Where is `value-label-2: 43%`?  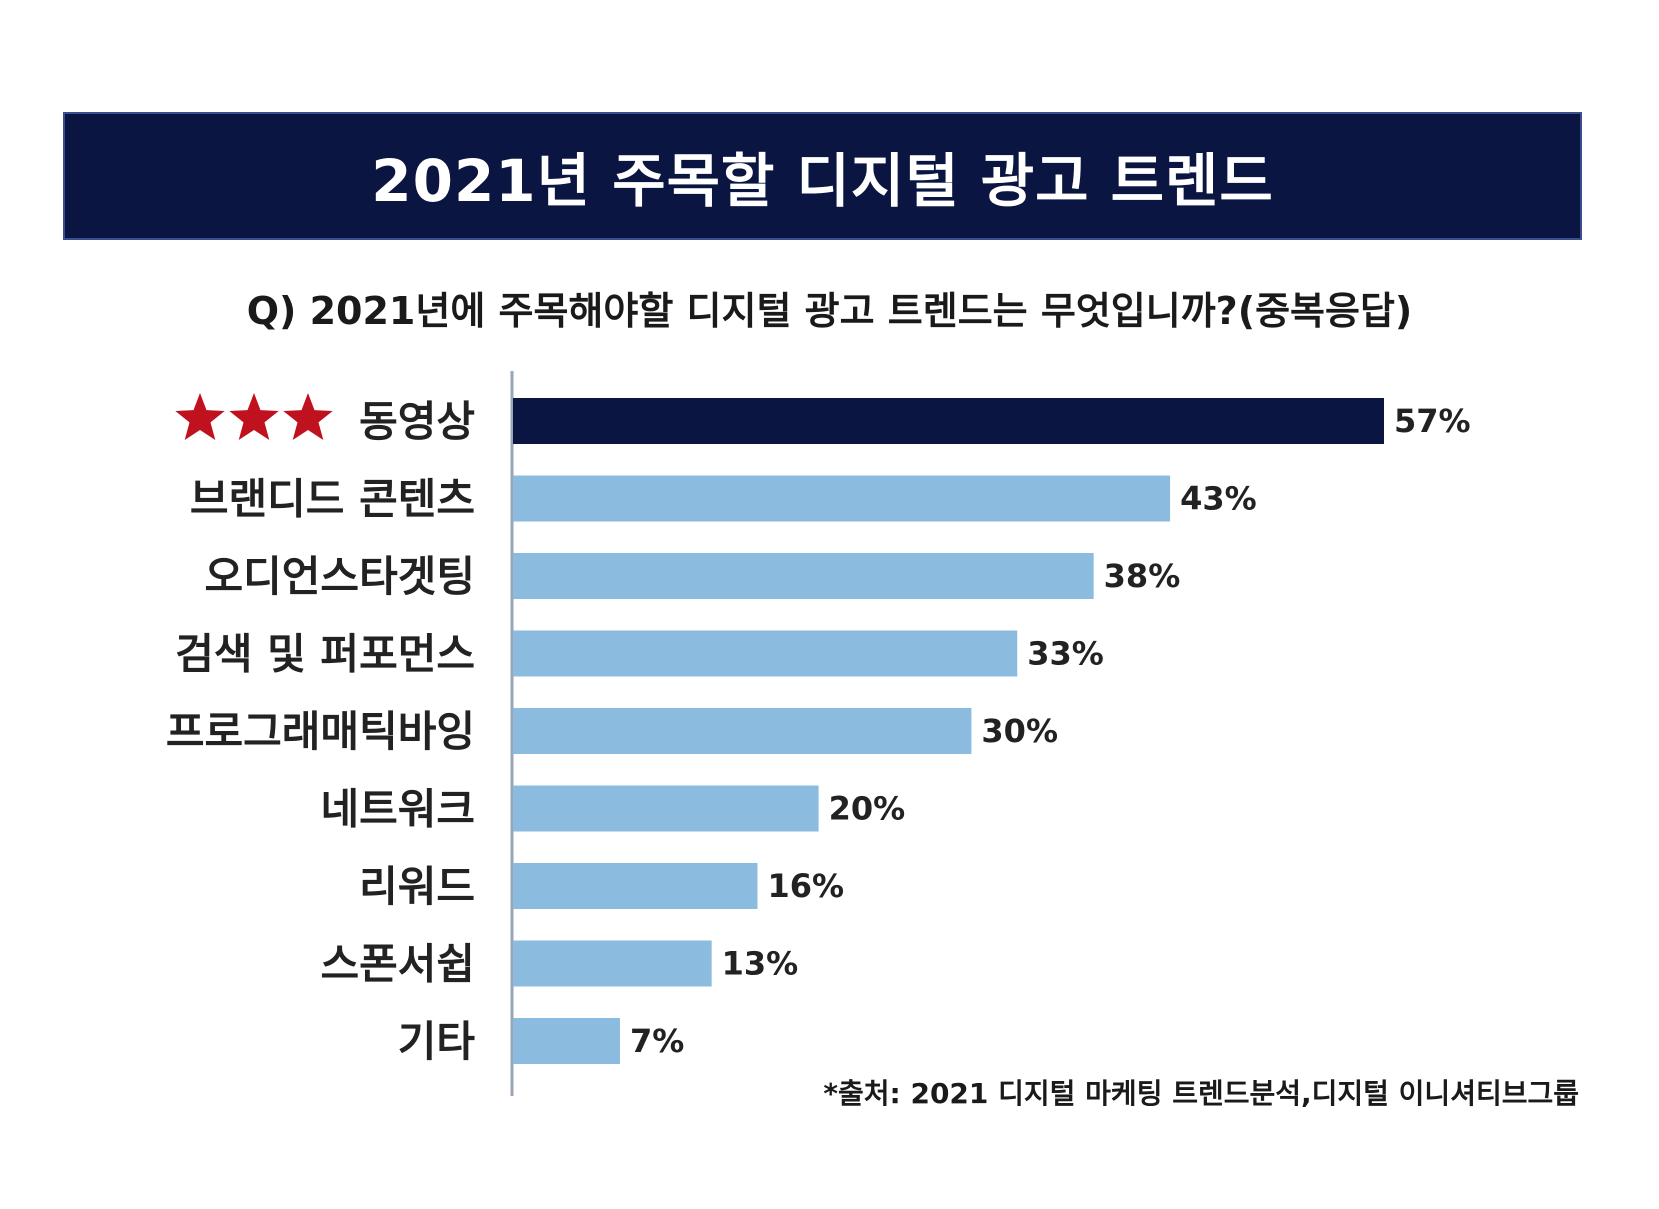 value-label-2: 43% is located at coordinates (1218, 499).